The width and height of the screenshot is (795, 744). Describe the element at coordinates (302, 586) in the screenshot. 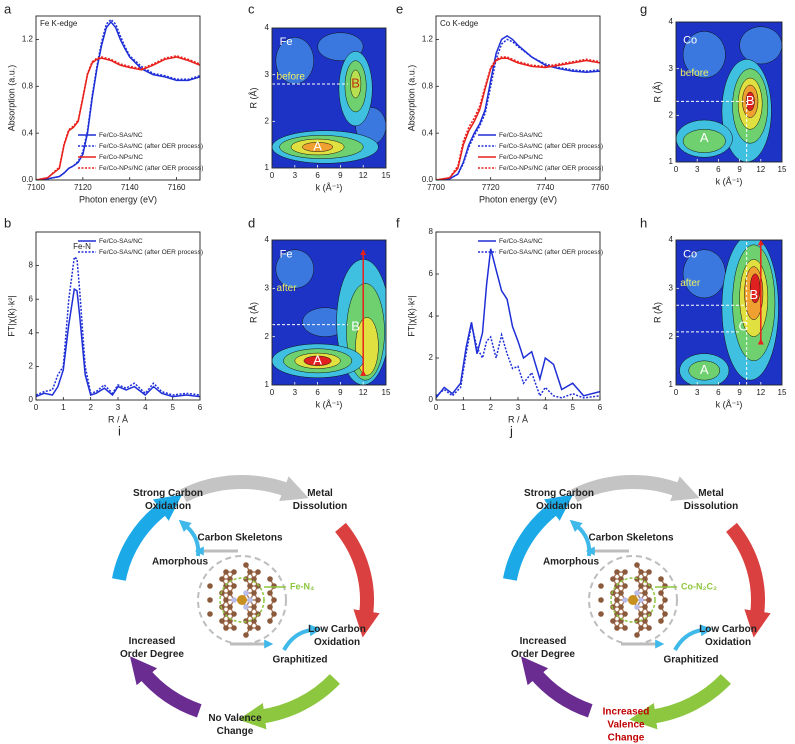

I see `site-label: Fe-N₄` at that location.